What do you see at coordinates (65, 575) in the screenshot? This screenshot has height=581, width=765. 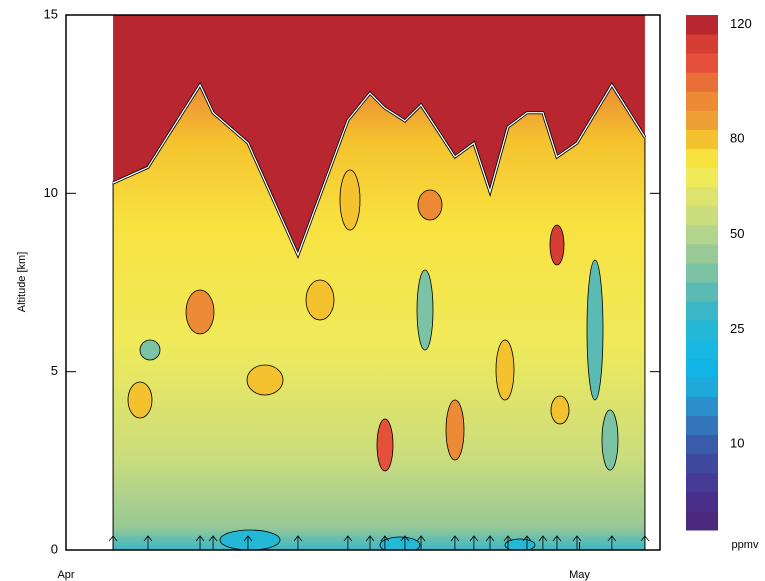 I see `x-tick-label: Apr` at bounding box center [65, 575].